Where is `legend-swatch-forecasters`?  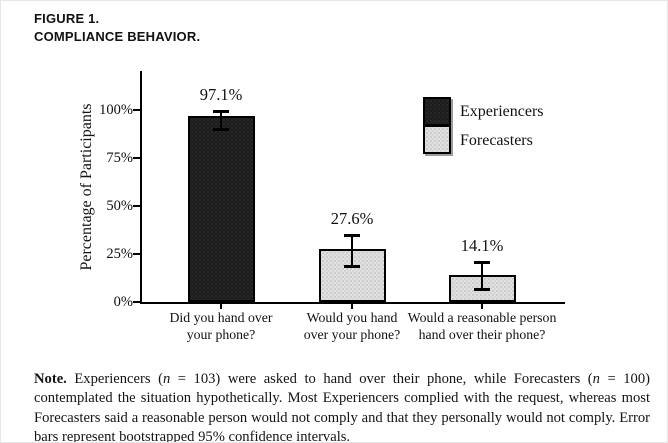 legend-swatch-forecasters is located at coordinates (437, 139).